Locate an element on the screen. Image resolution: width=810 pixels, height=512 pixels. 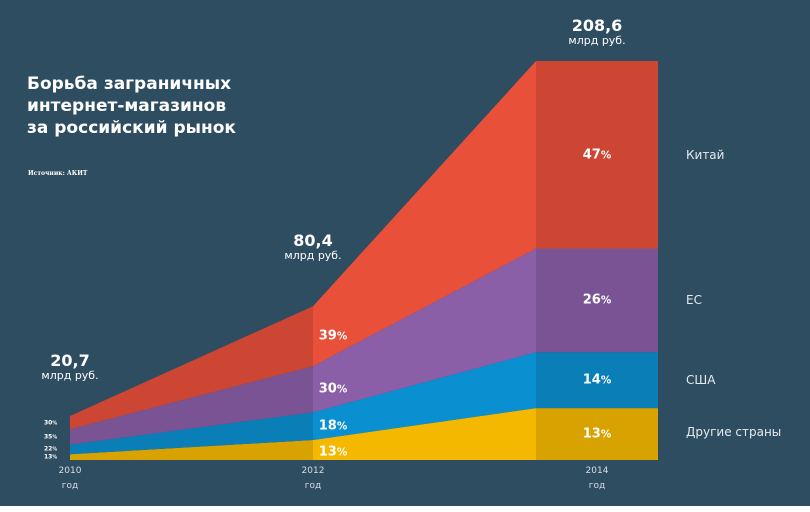
pct-label-2014-other: 13% is located at coordinates (597, 434).